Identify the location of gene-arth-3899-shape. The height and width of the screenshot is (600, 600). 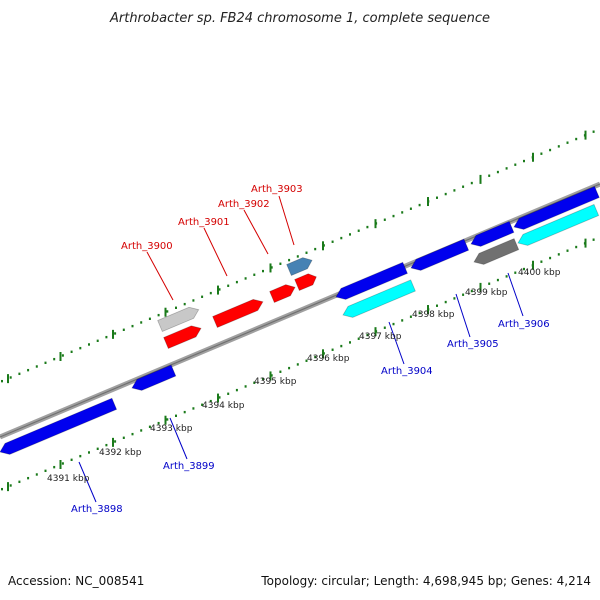
(154, 377).